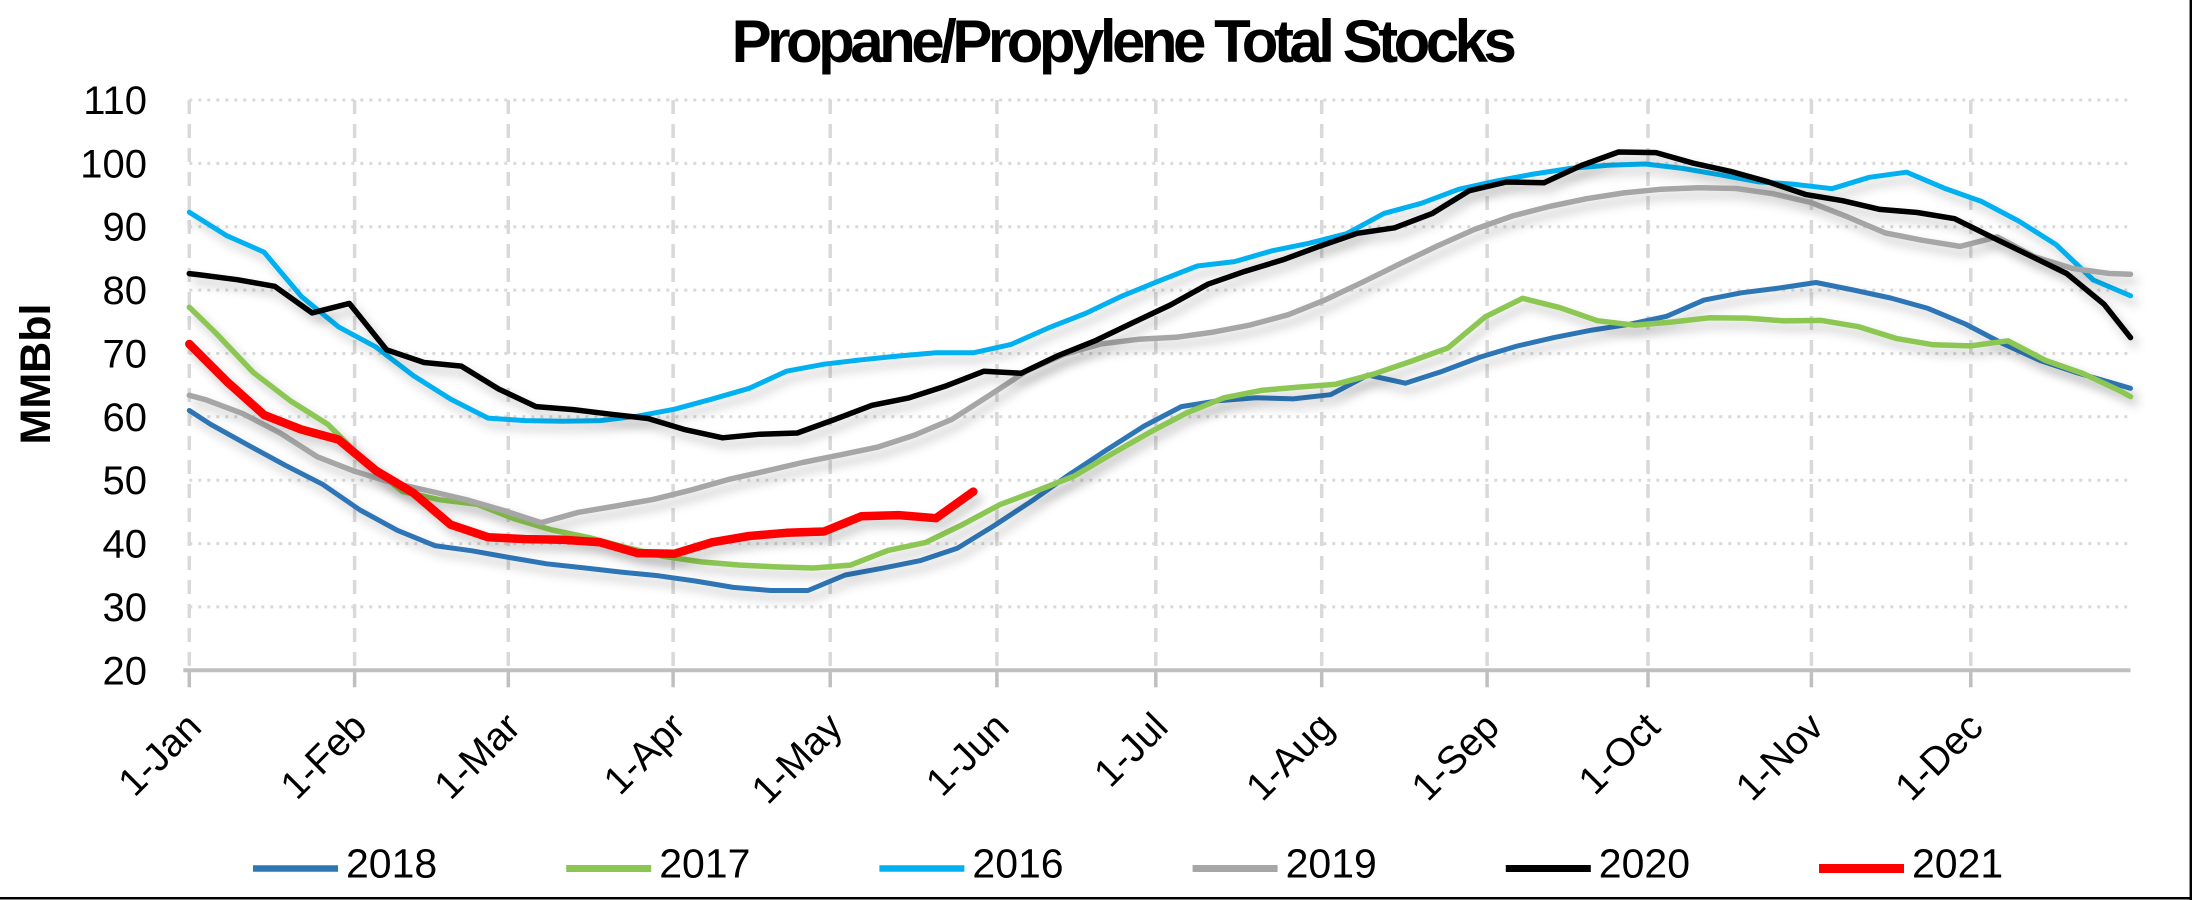 Image resolution: width=2192 pixels, height=900 pixels. Describe the element at coordinates (125, 671) in the screenshot. I see `svg-text: 20` at that location.